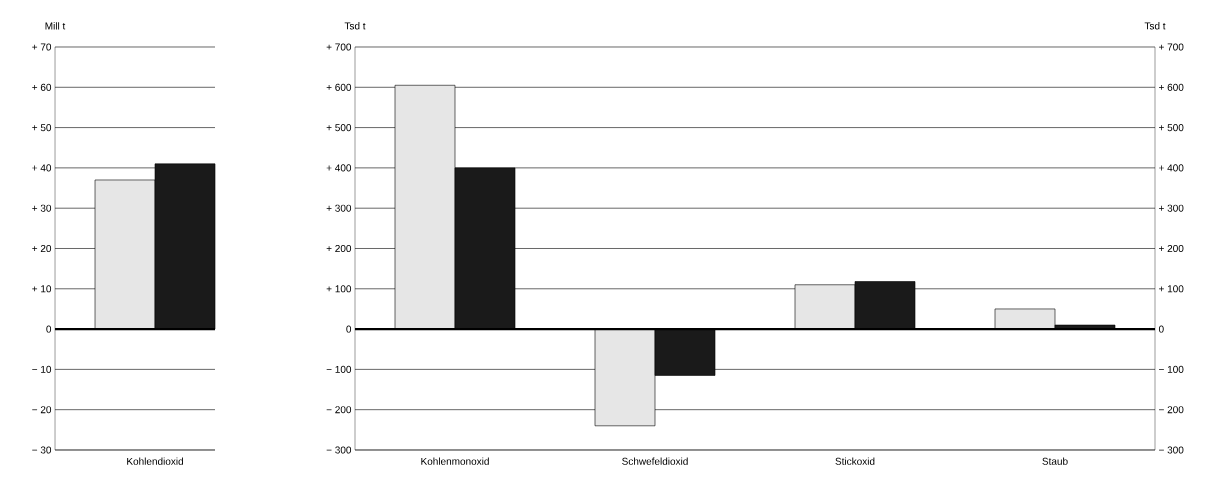 The width and height of the screenshot is (1217, 484). What do you see at coordinates (155, 461) in the screenshot?
I see `x-tick-label: Kohlendioxid` at bounding box center [155, 461].